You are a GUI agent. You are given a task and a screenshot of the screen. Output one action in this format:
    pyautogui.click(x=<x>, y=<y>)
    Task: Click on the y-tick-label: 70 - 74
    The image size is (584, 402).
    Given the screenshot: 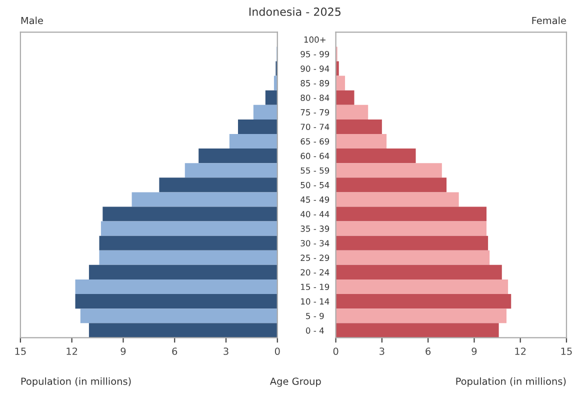 What is the action you would take?
    pyautogui.click(x=315, y=127)
    